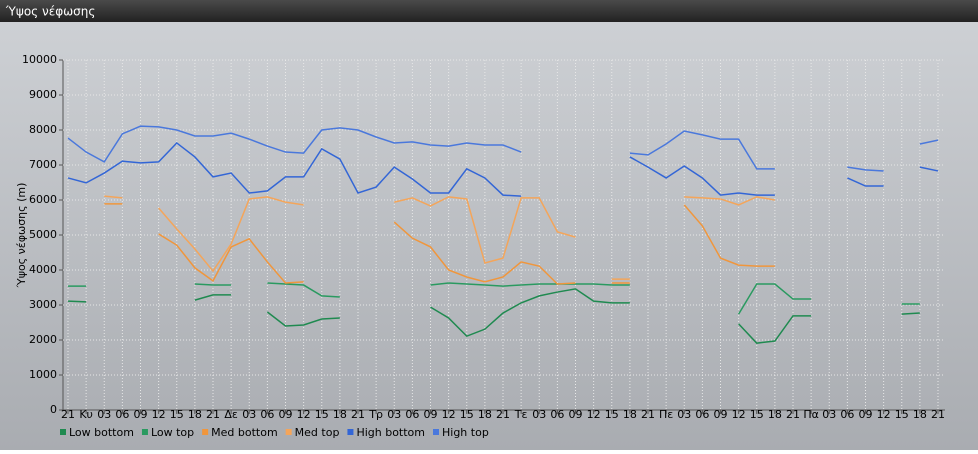 The image size is (978, 454). What do you see at coordinates (50, 12) in the screenshot?
I see `chart-title: Ύψος νέφωσης` at bounding box center [50, 12].